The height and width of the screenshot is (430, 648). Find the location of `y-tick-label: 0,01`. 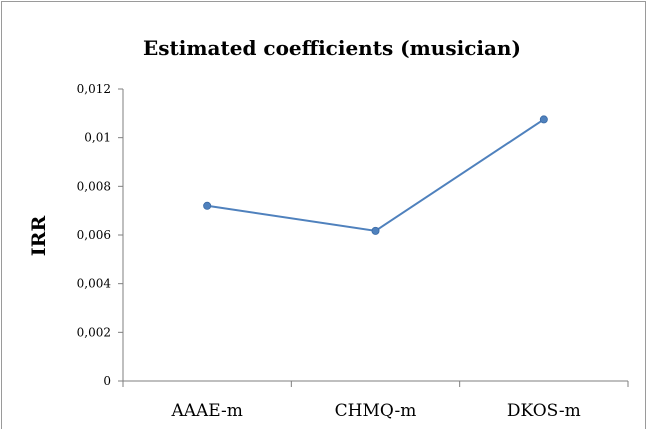

y-tick-label: 0,01 is located at coordinates (97, 138).